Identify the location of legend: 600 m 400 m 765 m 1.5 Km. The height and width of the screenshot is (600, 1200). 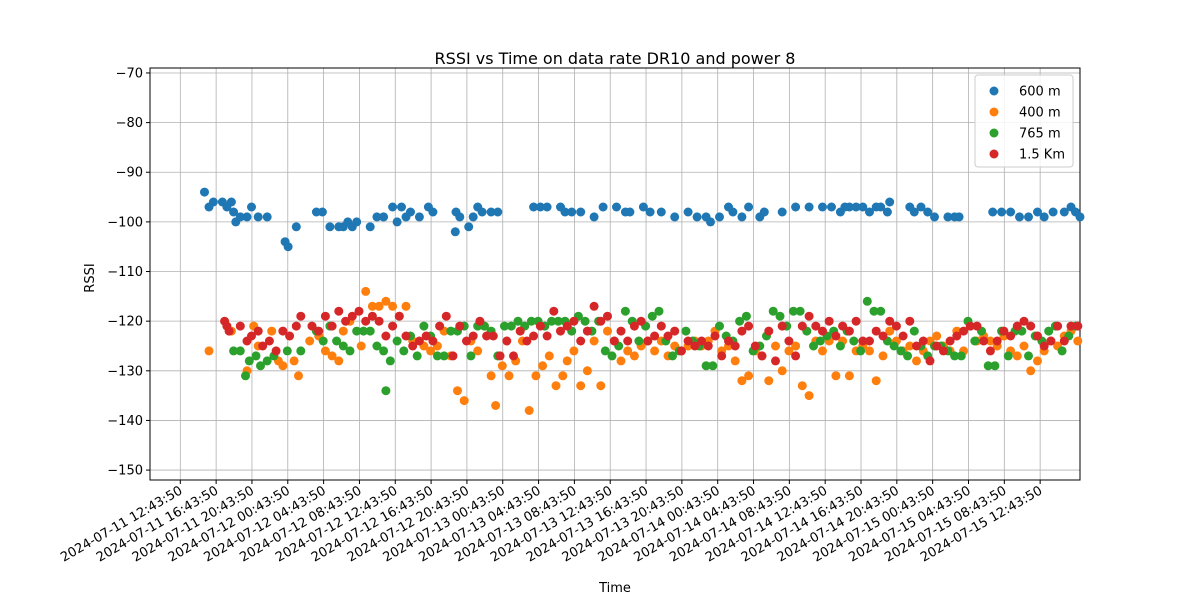
(1024, 121).